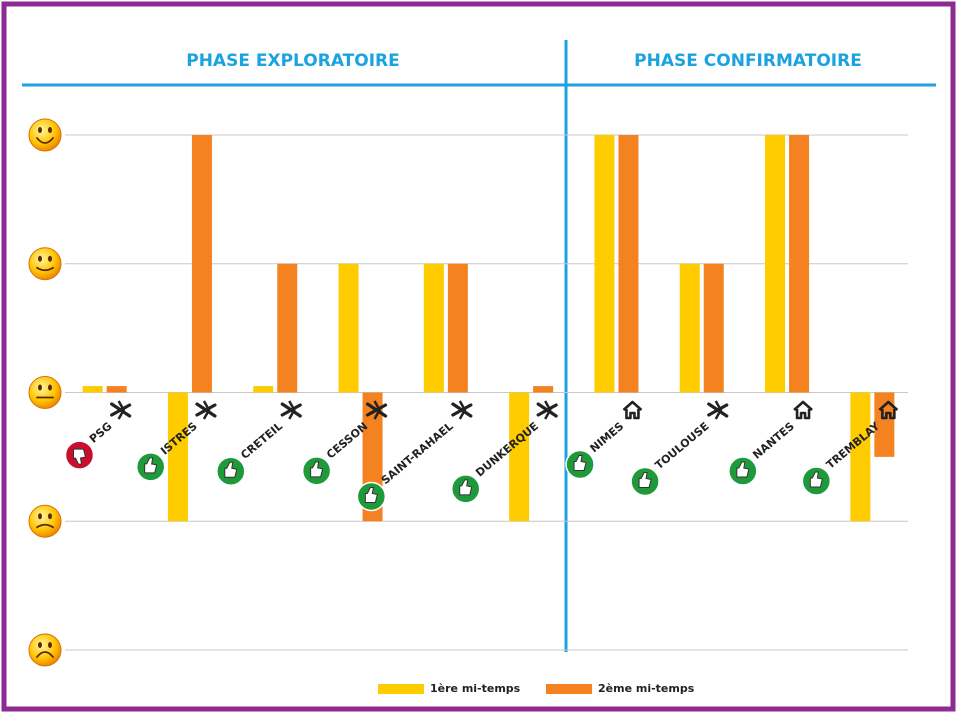 This screenshot has width=957, height=713. Describe the element at coordinates (607, 438) in the screenshot. I see `category-label: NIMES` at that location.